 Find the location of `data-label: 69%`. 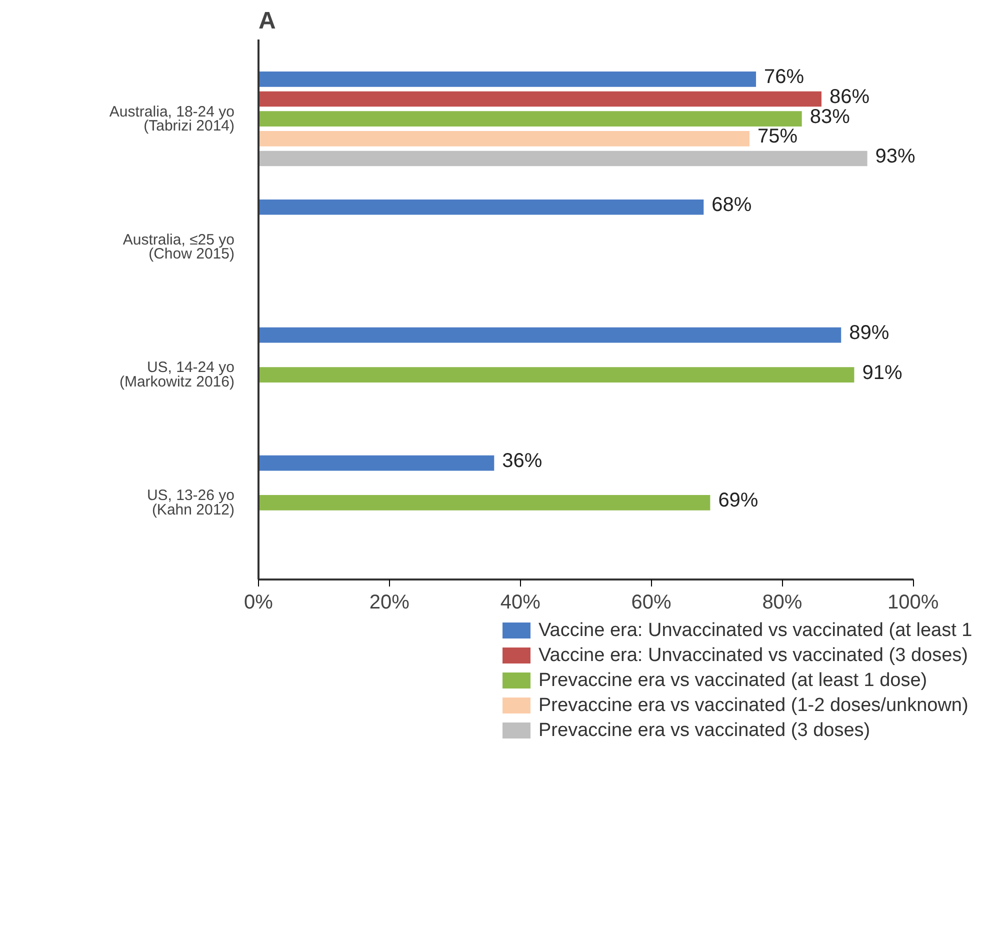

data-label: 69% is located at coordinates (738, 501).